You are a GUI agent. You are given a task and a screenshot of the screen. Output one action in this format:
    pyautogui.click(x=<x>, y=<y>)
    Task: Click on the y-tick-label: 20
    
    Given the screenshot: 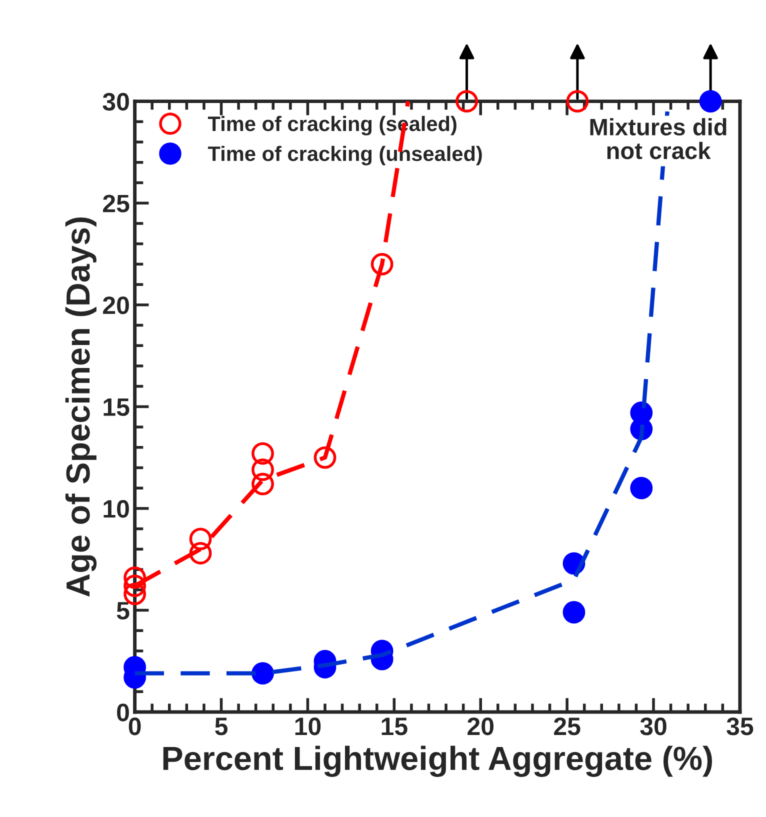 What is the action you would take?
    pyautogui.click(x=116, y=305)
    